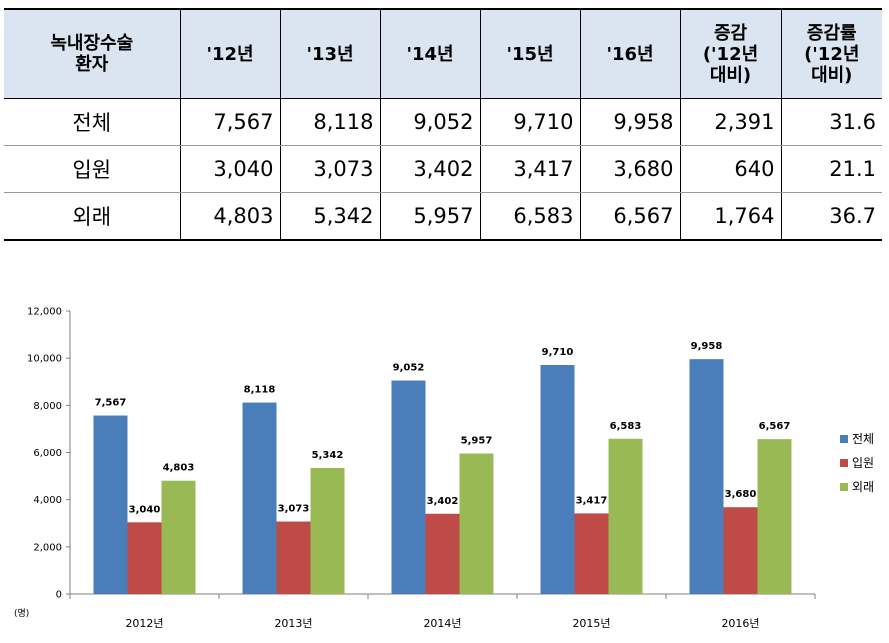  I want to click on y-tick-label: 12,000, so click(44, 312).